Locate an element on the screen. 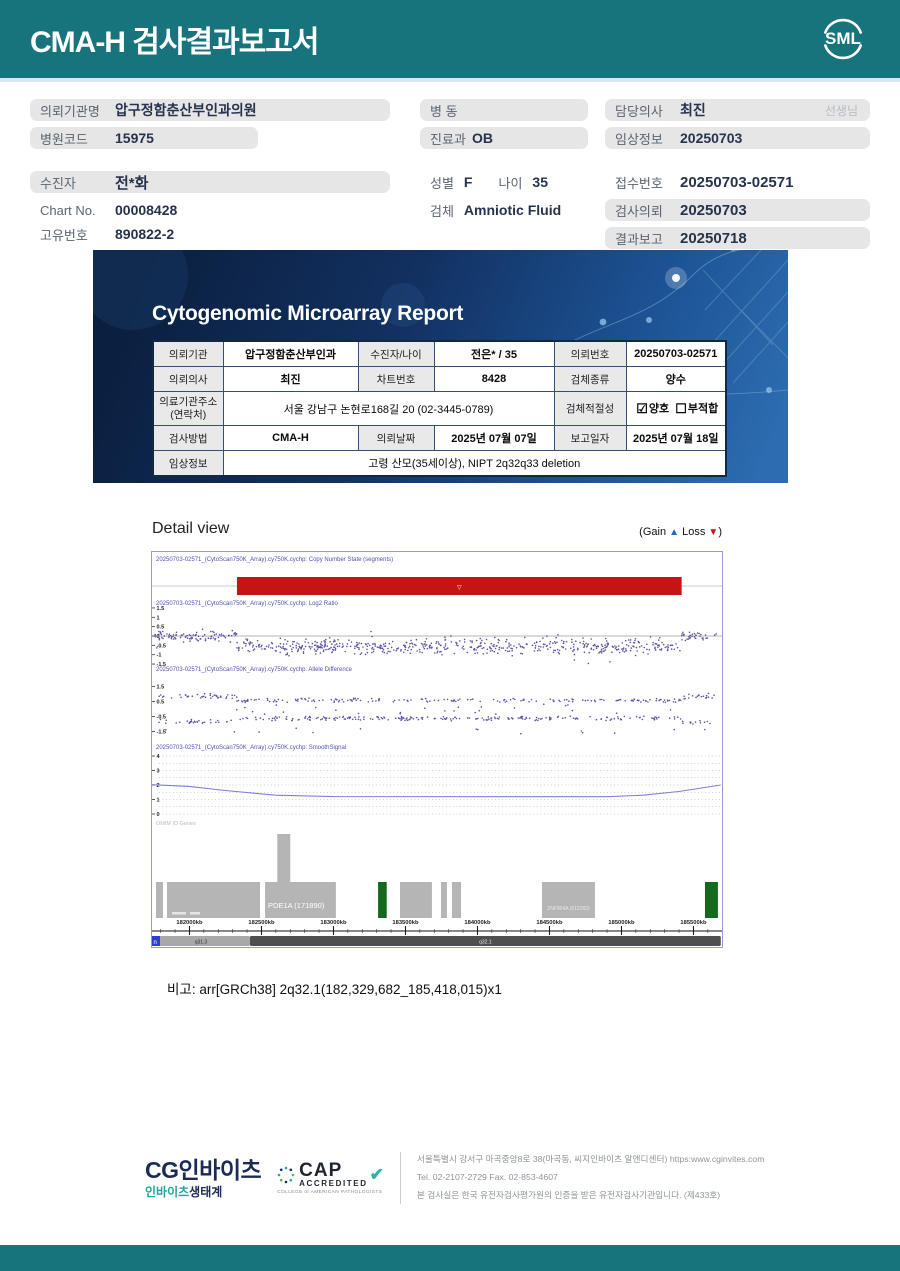 The image size is (900, 1271). svg-text: 184000kb is located at coordinates (477, 923).